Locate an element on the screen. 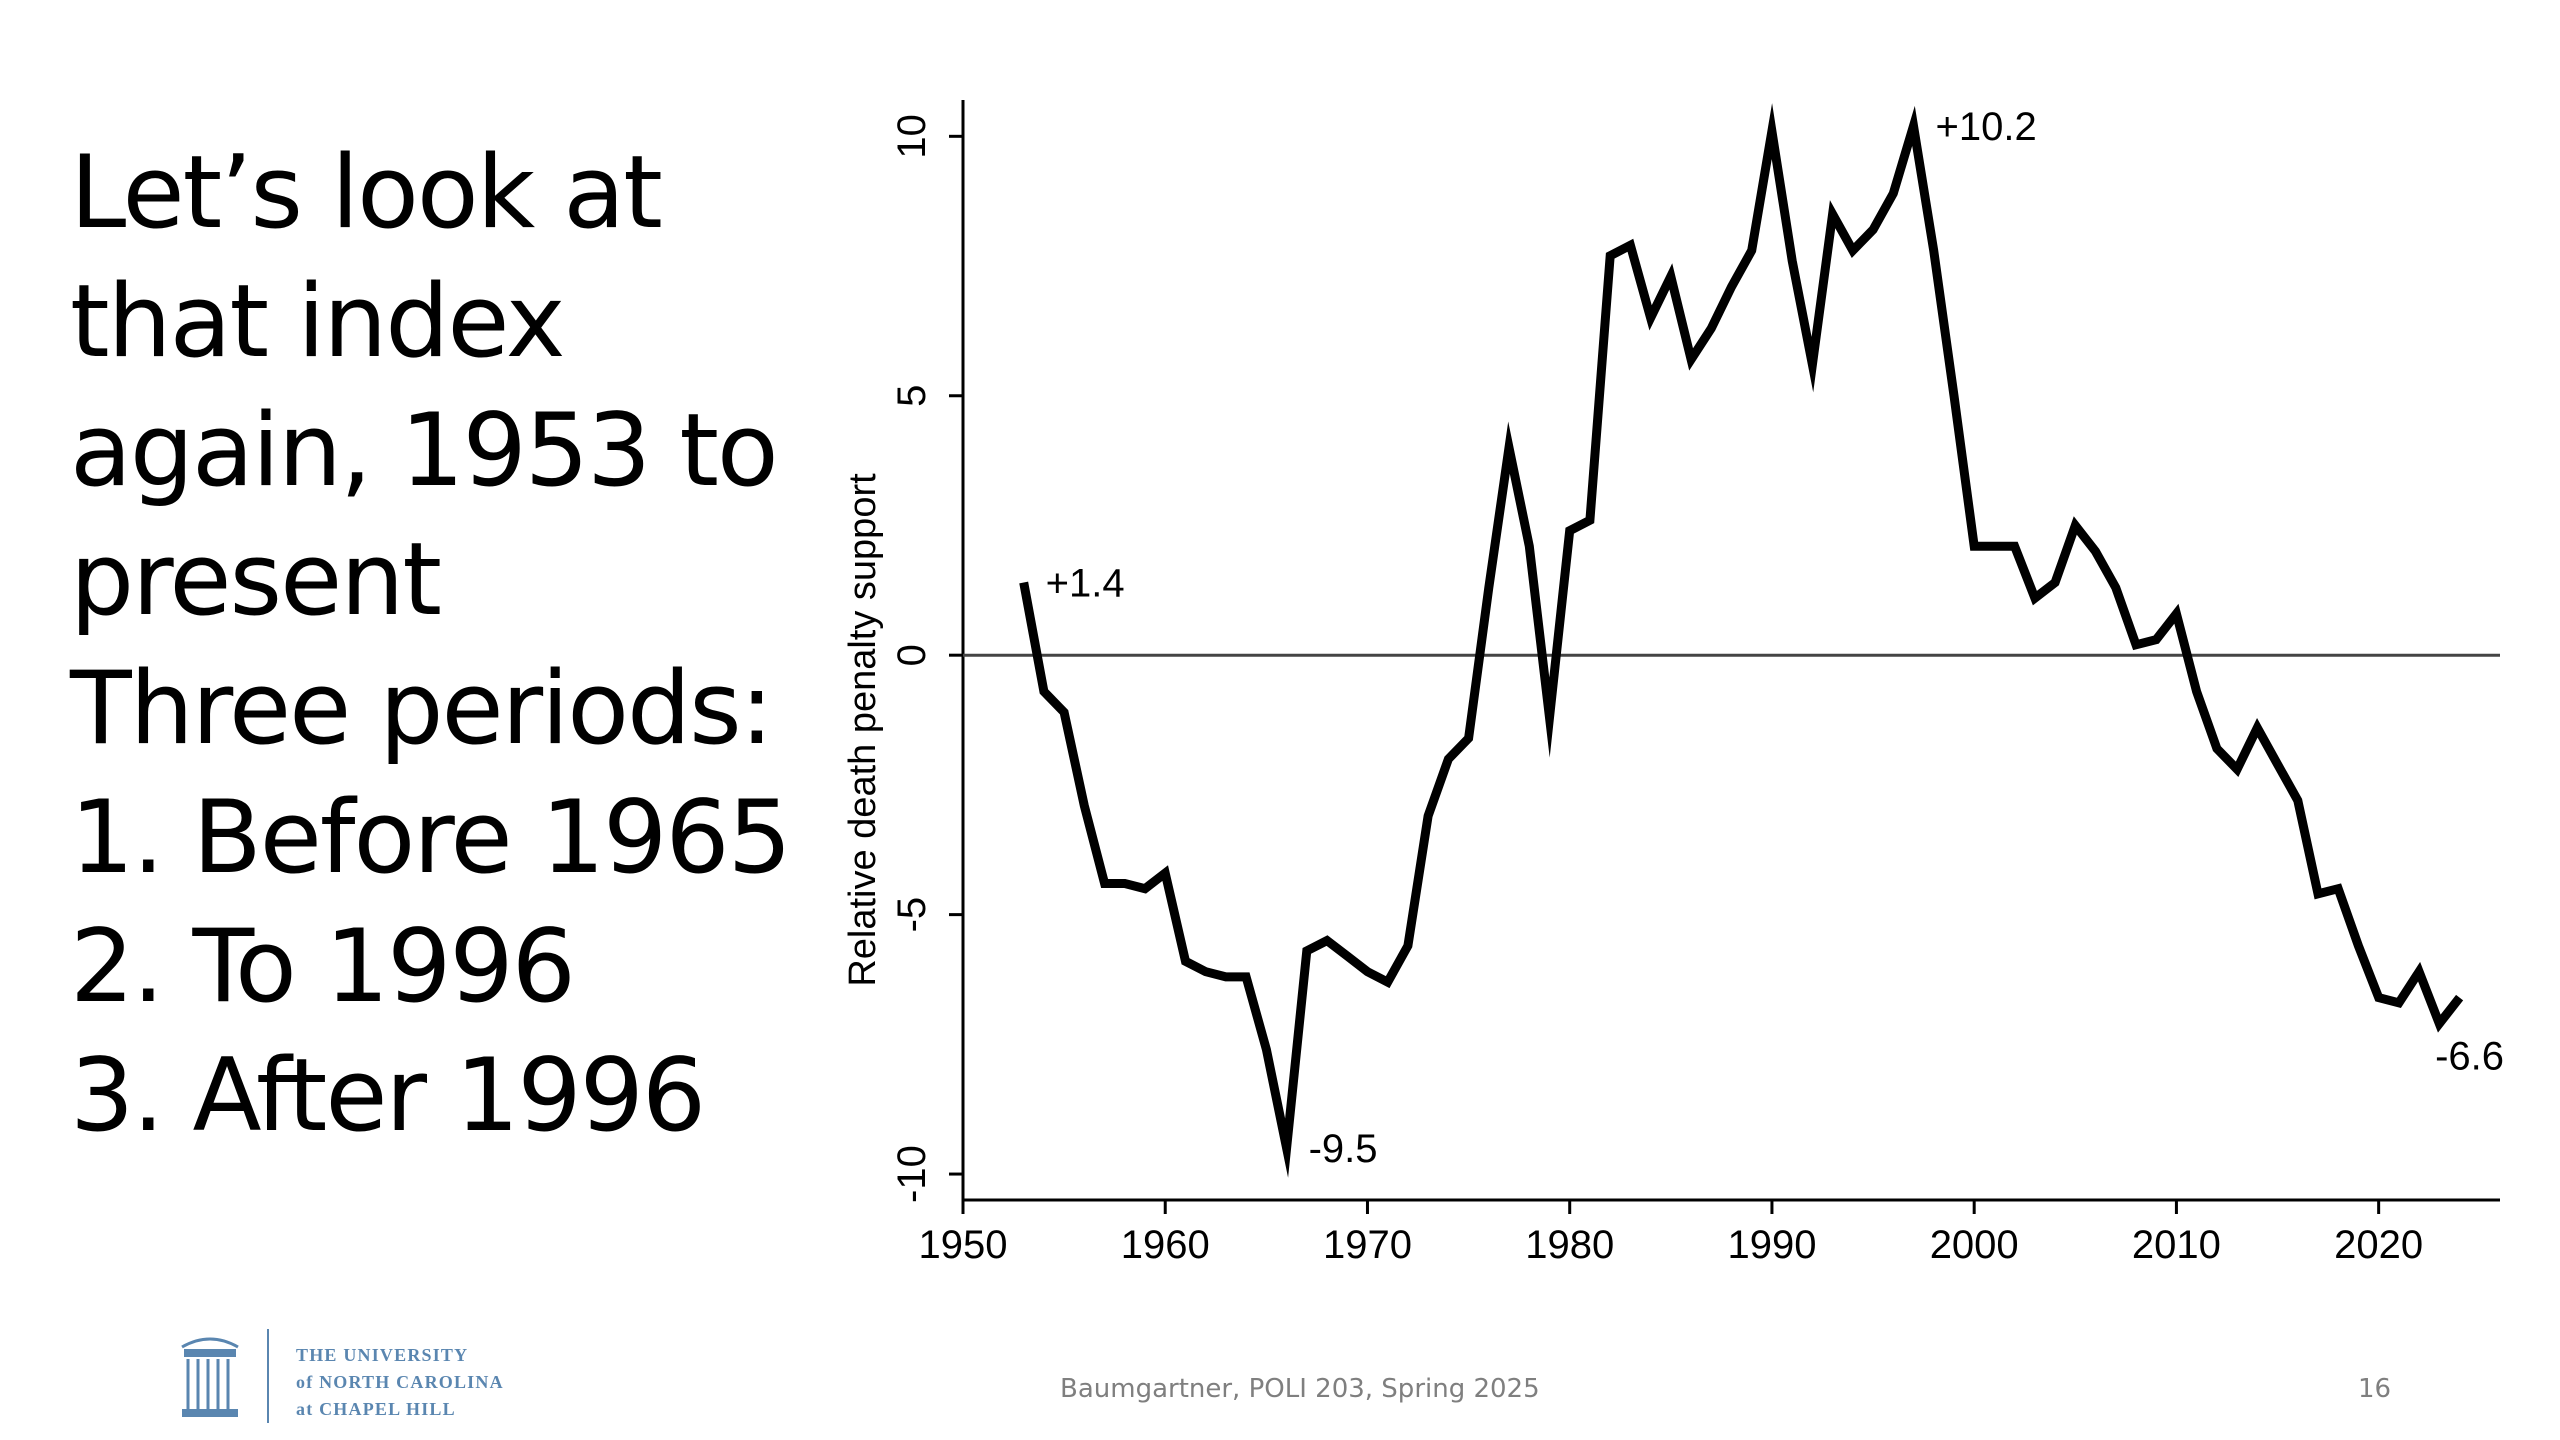 Image resolution: width=2560 pixels, height=1440 pixels. x-tick-label: 1980 is located at coordinates (1569, 1245).